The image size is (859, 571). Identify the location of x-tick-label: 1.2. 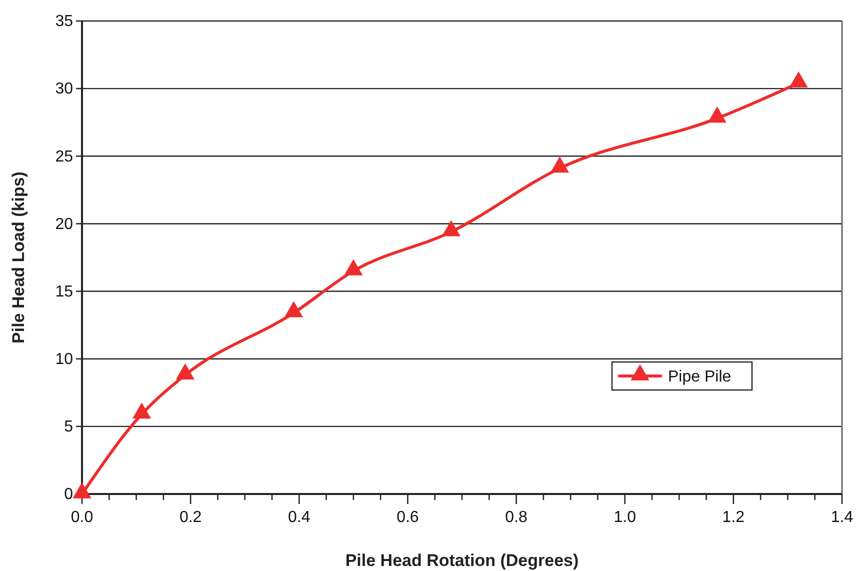
(733, 517).